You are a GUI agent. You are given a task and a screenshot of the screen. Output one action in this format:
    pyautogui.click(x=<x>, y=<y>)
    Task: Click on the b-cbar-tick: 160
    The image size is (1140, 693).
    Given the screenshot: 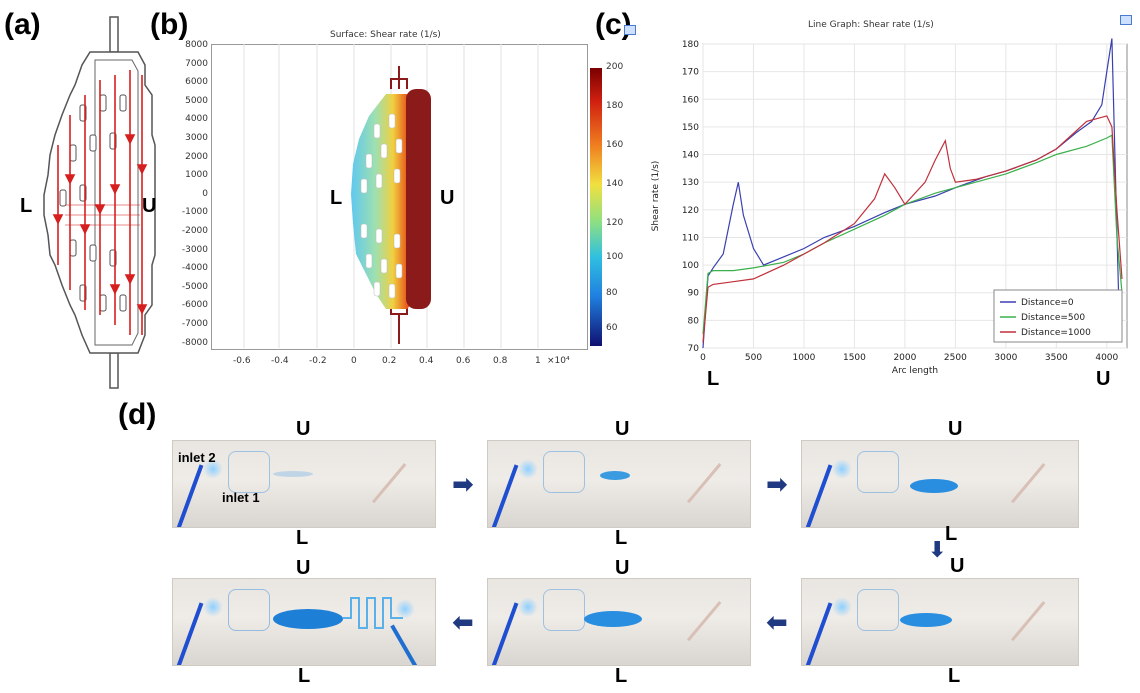 What is the action you would take?
    pyautogui.click(x=615, y=145)
    